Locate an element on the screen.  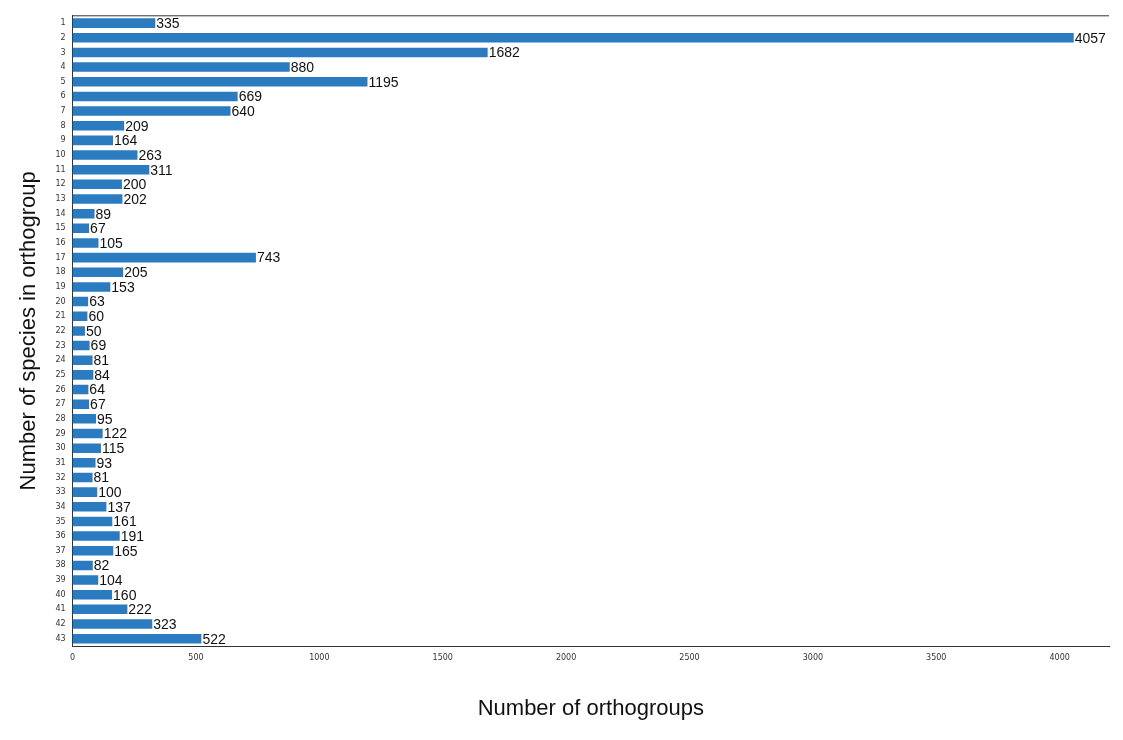
data-label: 100 is located at coordinates (110, 491).